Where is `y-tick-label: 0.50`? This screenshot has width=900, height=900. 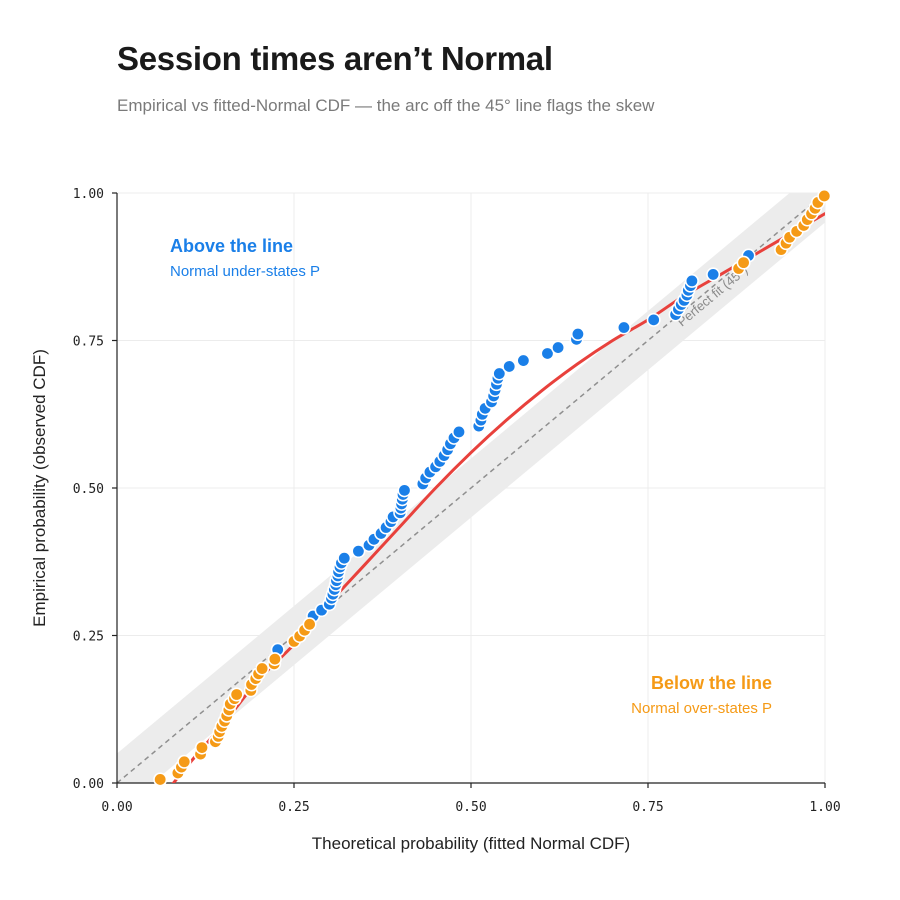
y-tick-label: 0.50 is located at coordinates (88, 489).